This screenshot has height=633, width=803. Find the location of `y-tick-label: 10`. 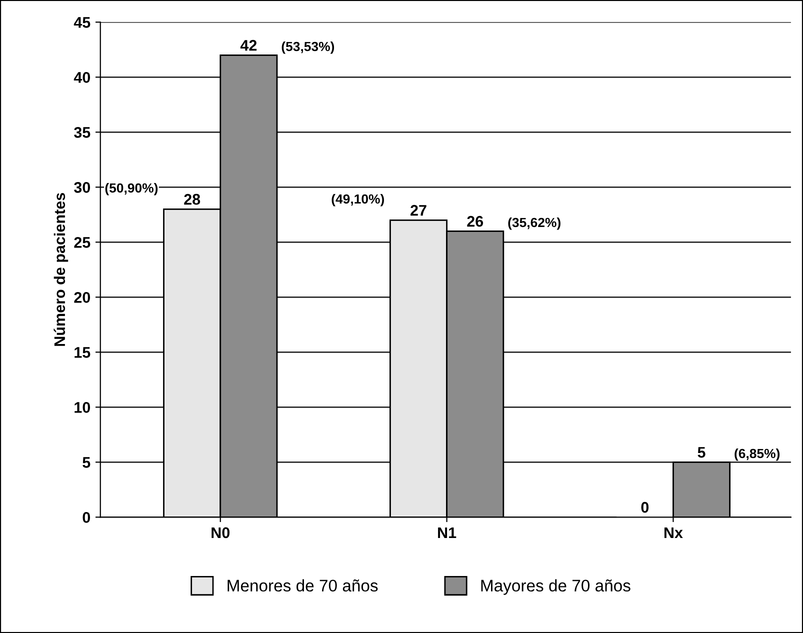

y-tick-label: 10 is located at coordinates (82, 407).